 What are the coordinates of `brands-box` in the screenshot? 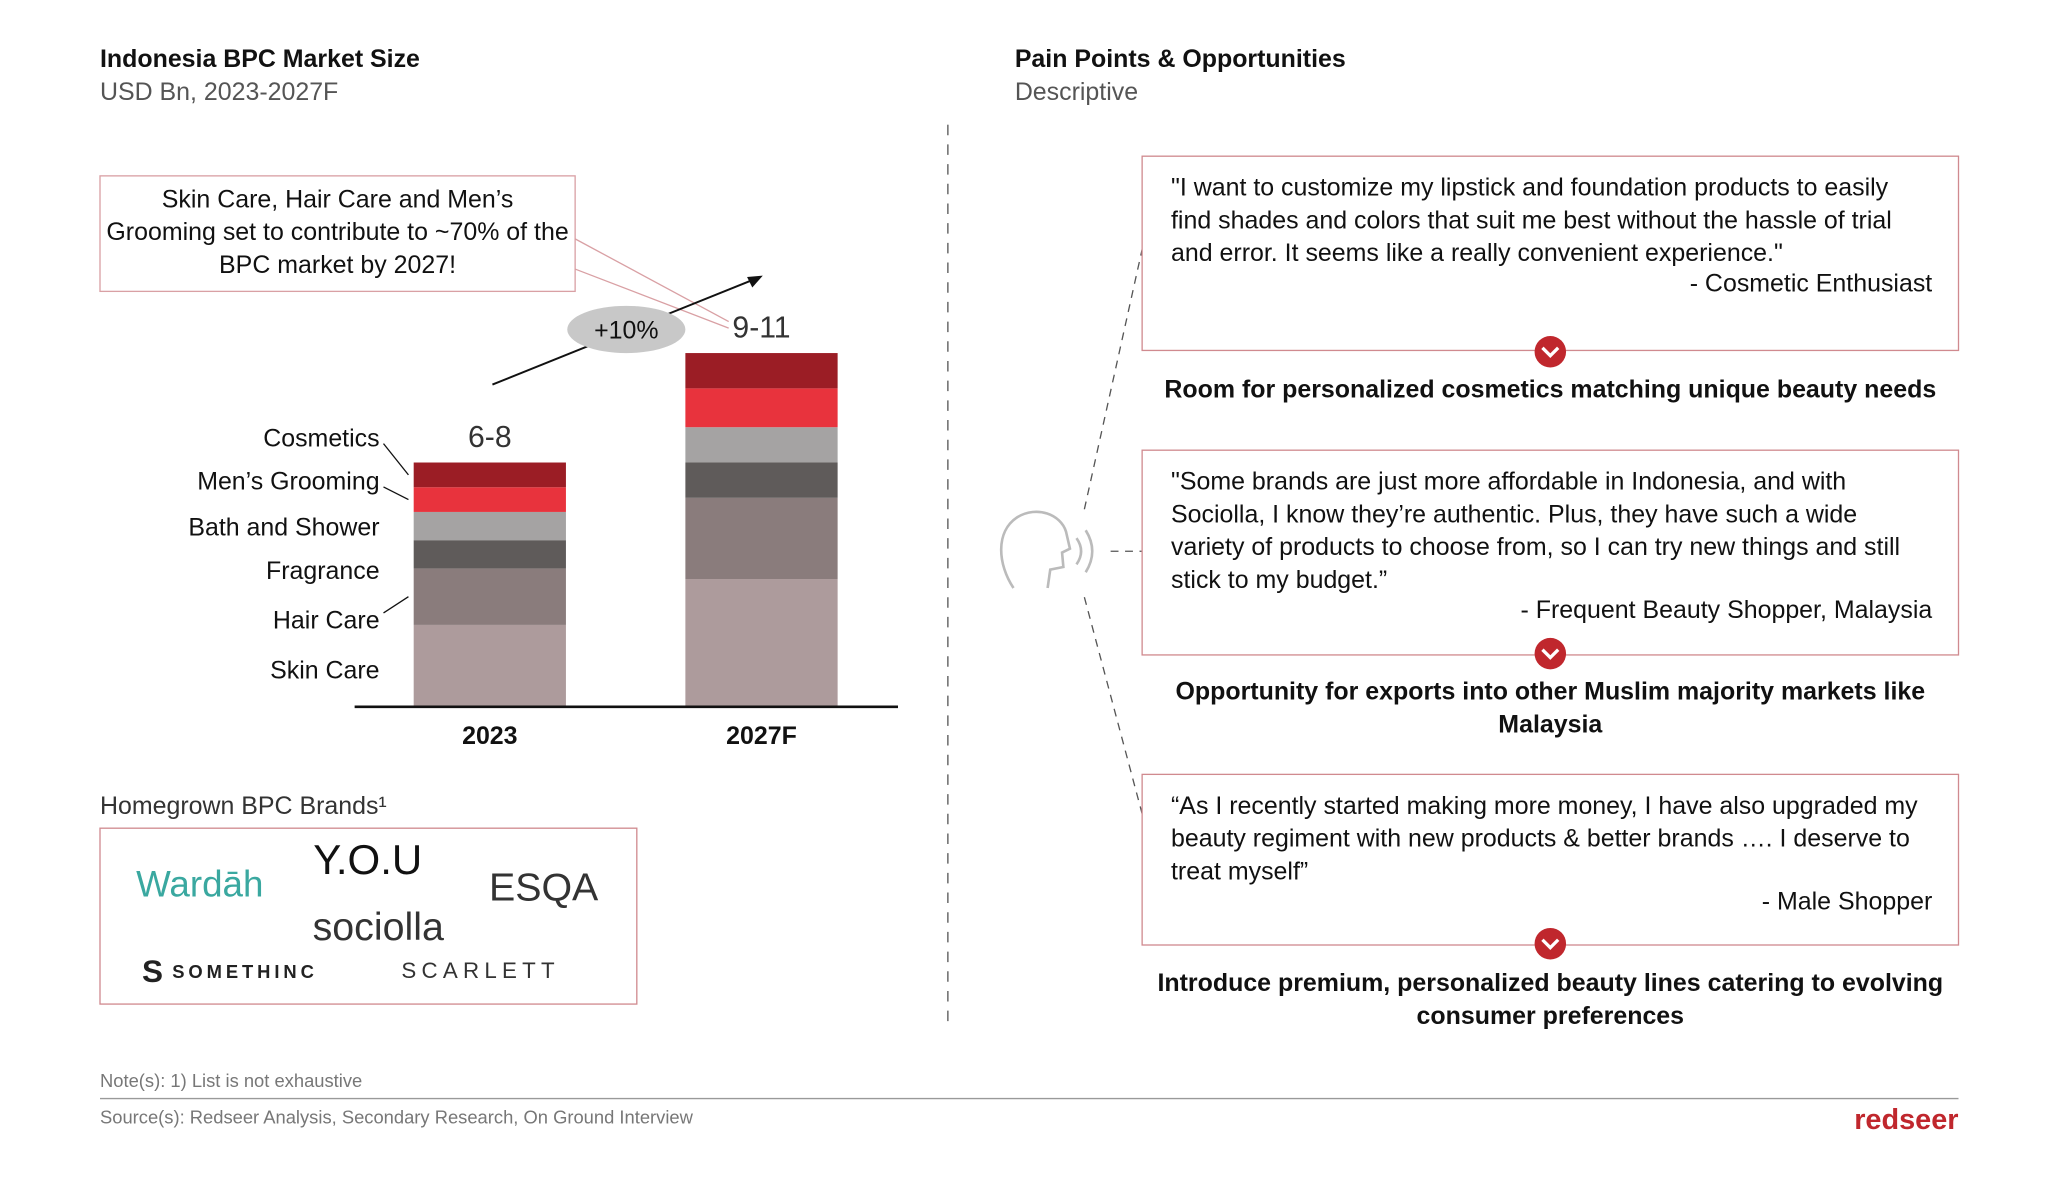 It's located at (368, 916).